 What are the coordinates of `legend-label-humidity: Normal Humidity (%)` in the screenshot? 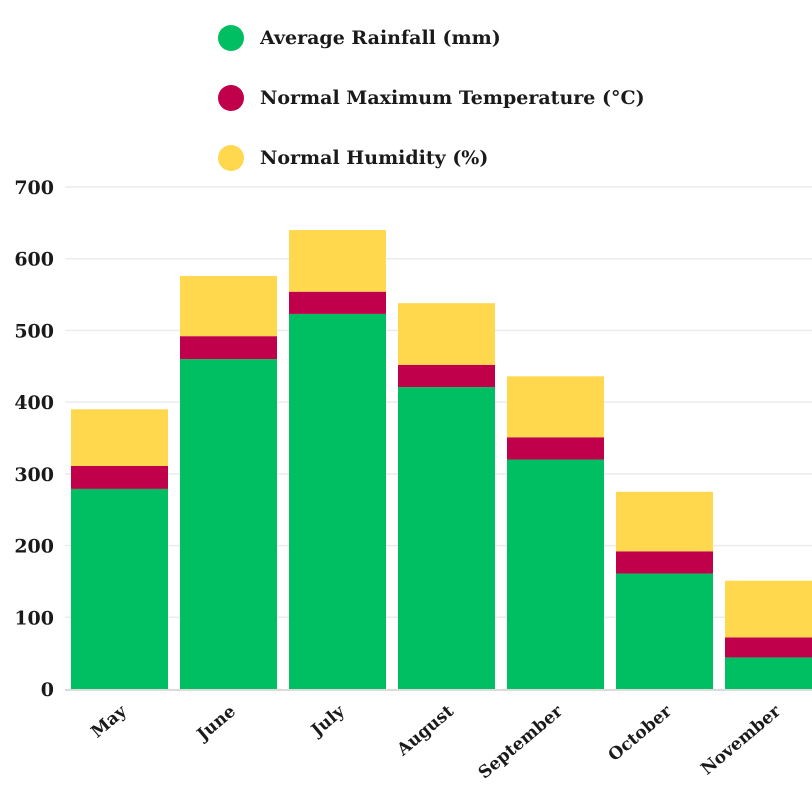 It's located at (374, 158).